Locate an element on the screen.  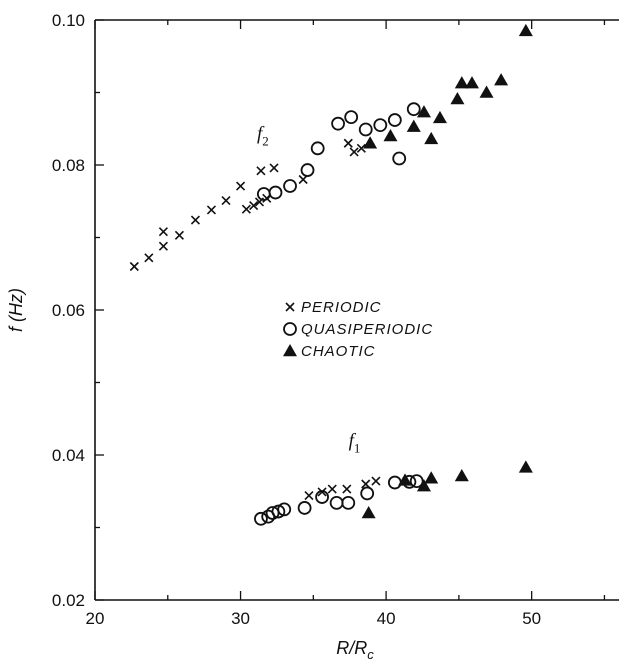
legend-marker-chaotic is located at coordinates (290, 350).